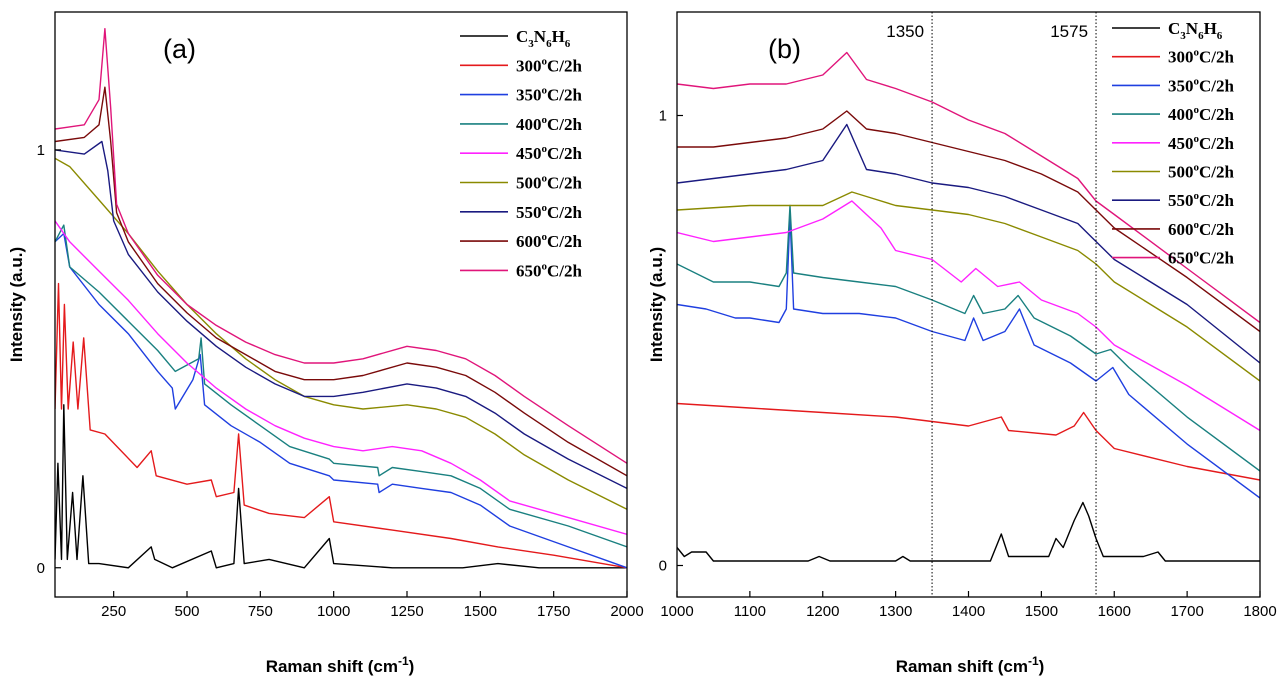 This screenshot has height=678, width=1283. Describe the element at coordinates (179, 49) in the screenshot. I see `panel-label: (a)` at that location.